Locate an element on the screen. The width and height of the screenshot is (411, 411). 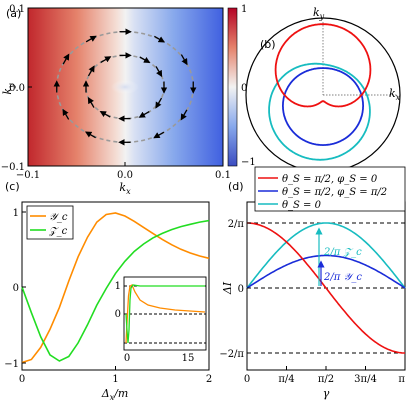
ytick-c-2: −1 is located at coordinates (11, 364).